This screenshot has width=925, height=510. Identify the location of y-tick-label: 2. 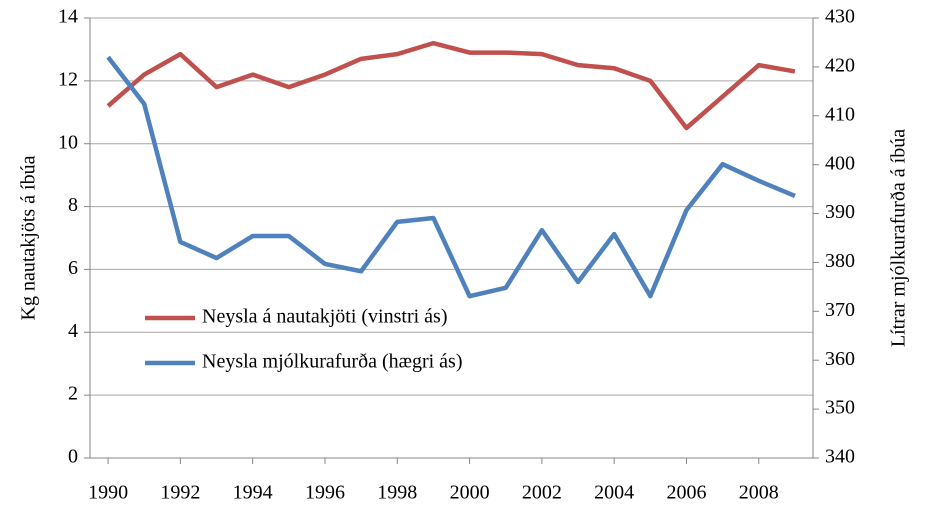
(73, 394).